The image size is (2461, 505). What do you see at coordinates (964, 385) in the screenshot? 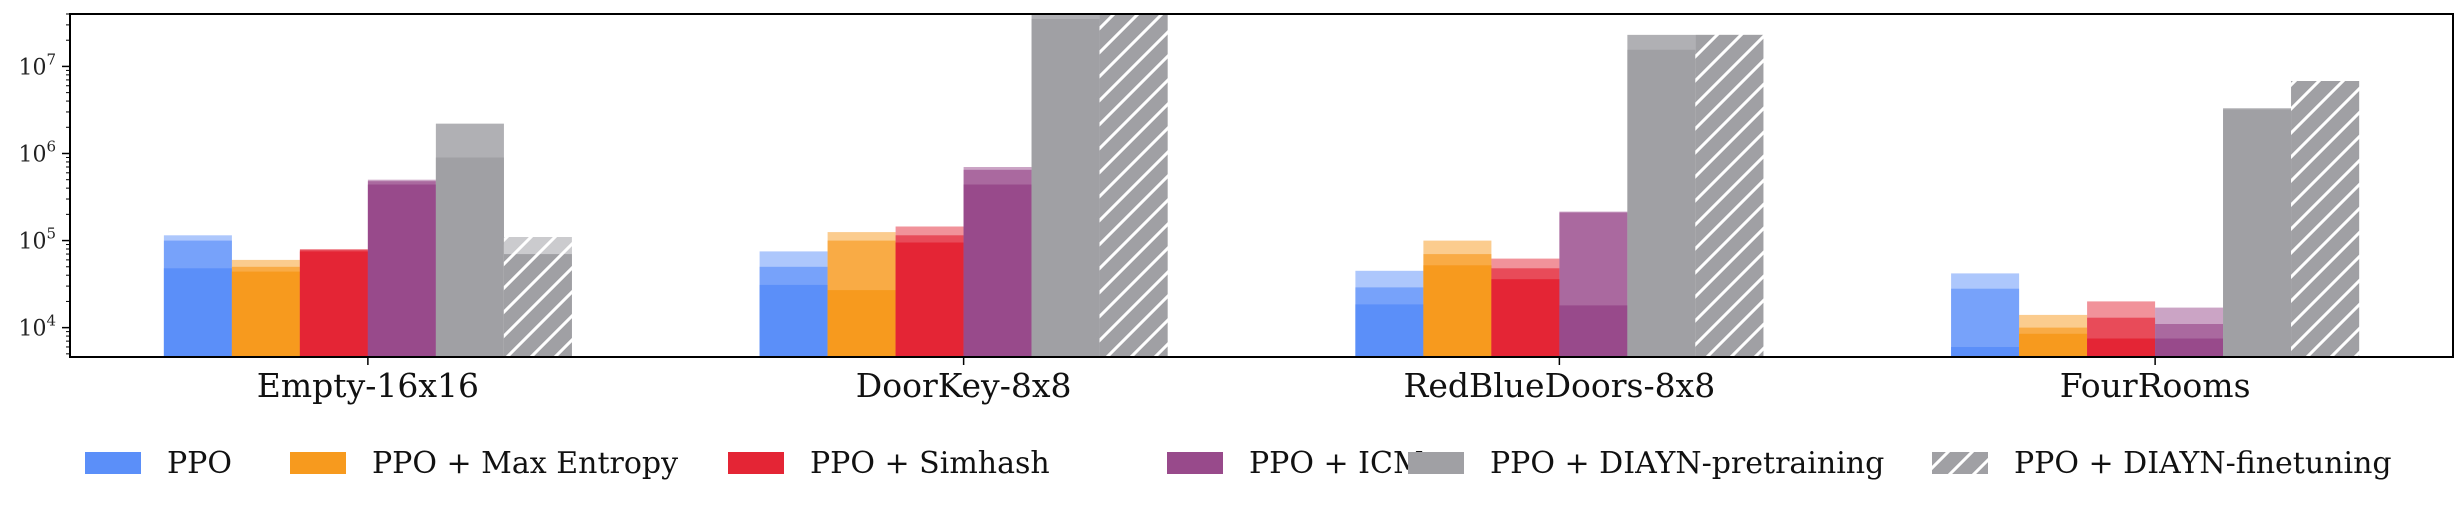
I see `category-label-doorkey-8x8: DoorKey-8x8` at bounding box center [964, 385].